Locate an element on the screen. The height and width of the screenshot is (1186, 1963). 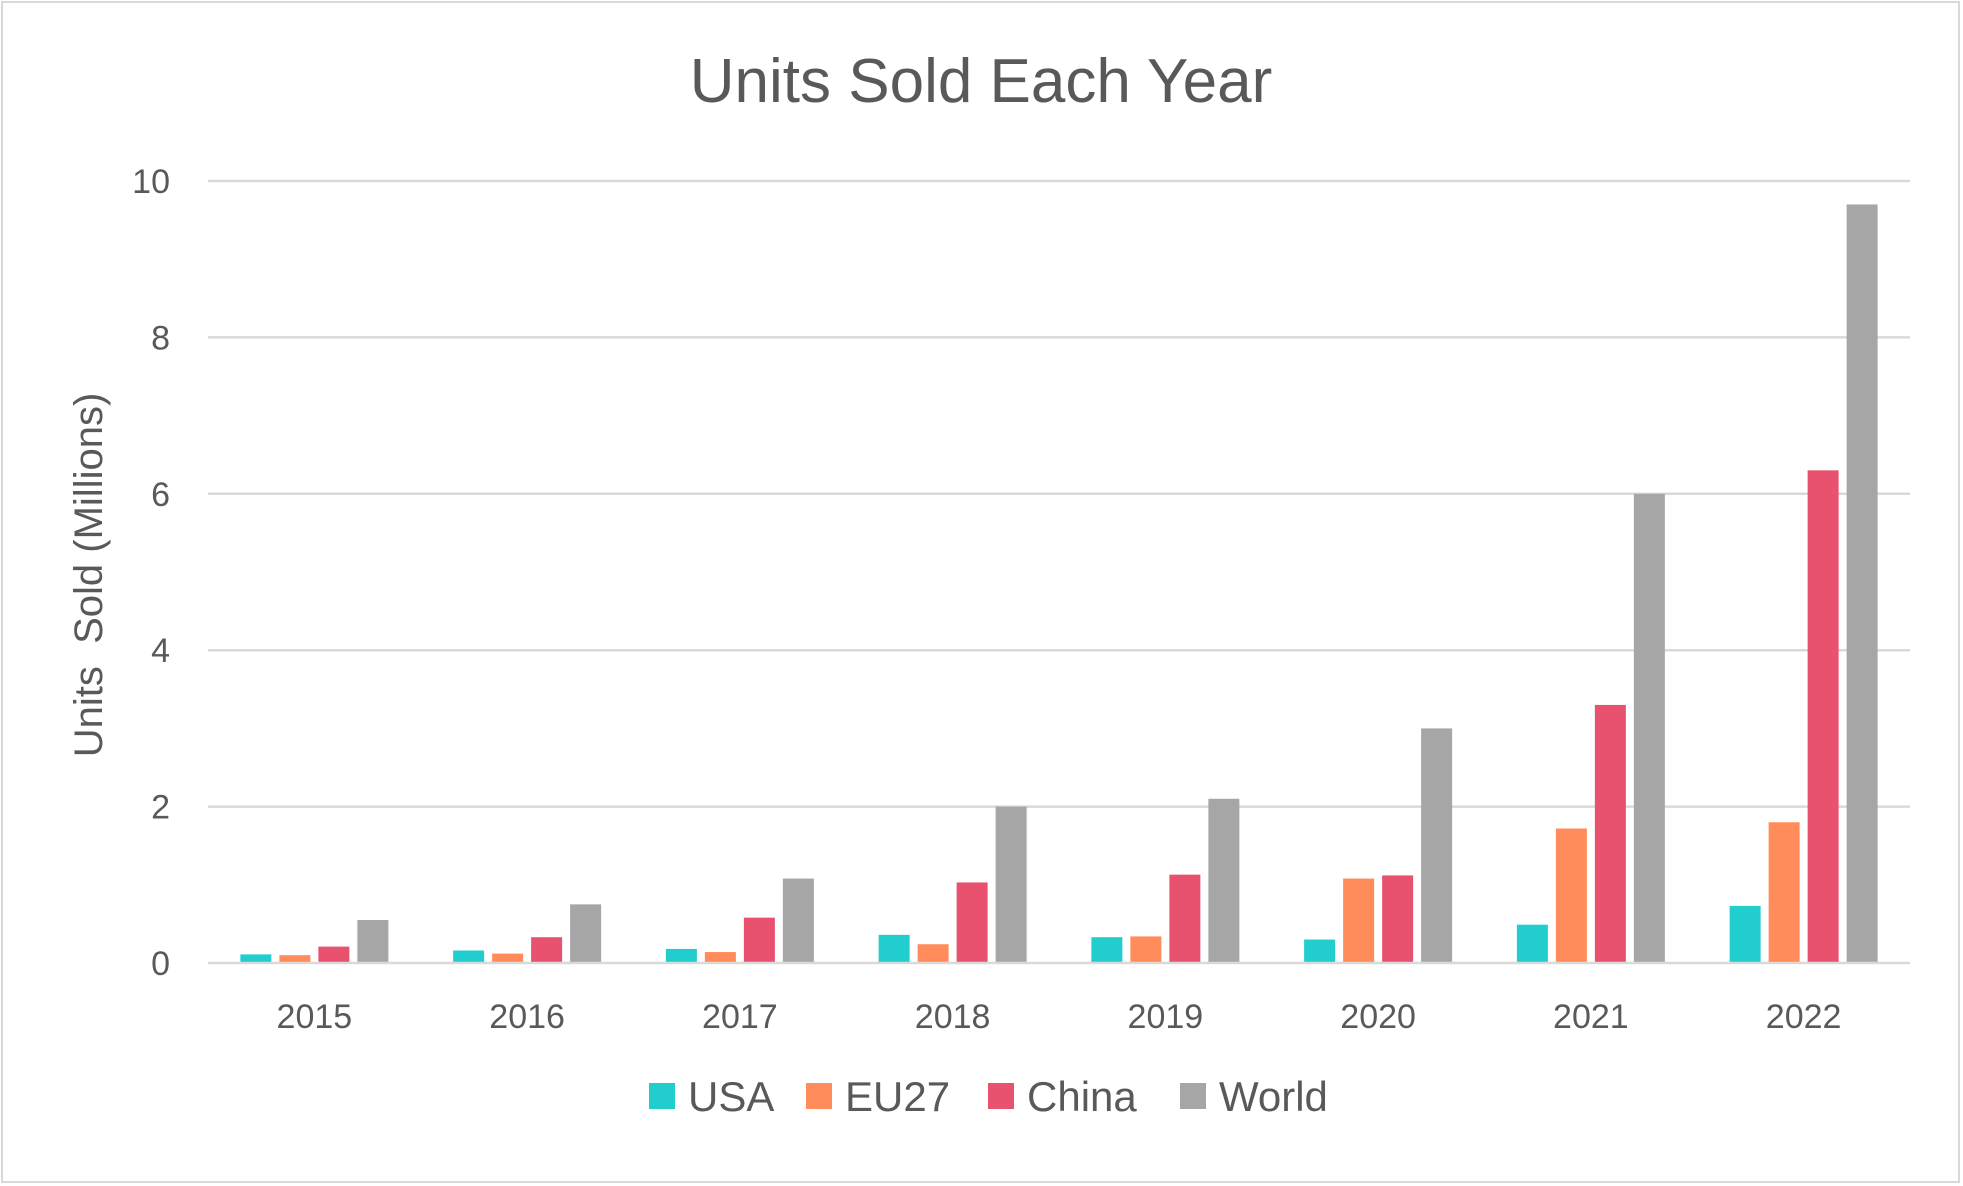
bar-eu27-2015 is located at coordinates (295, 959).